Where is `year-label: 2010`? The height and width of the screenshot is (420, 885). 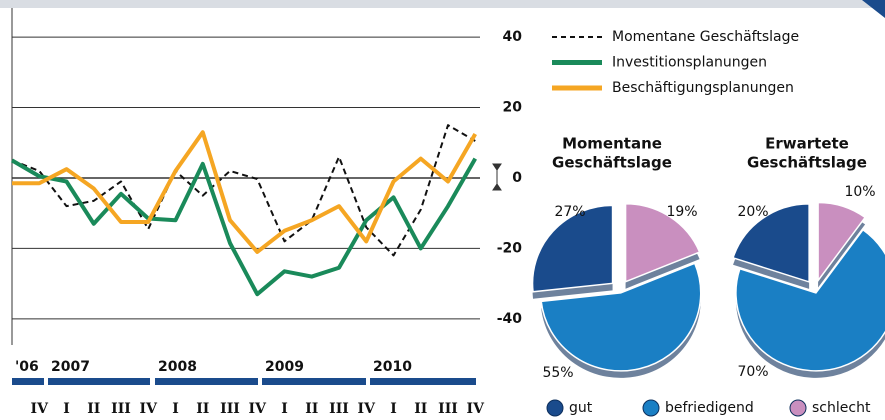
year-label: 2010 is located at coordinates (392, 367).